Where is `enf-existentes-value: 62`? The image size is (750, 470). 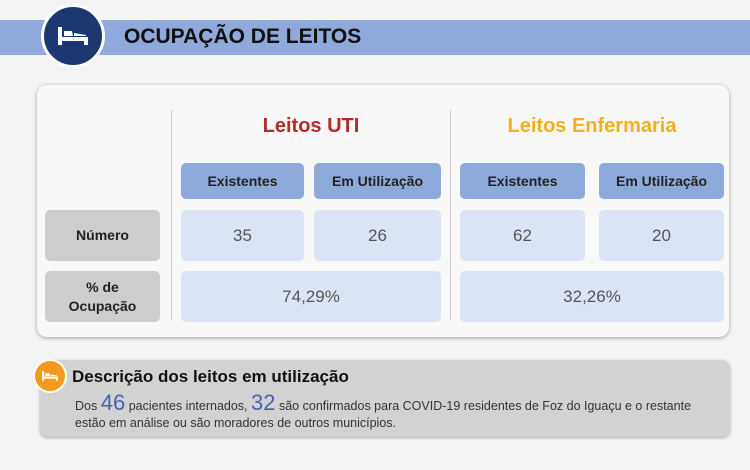
enf-existentes-value: 62 is located at coordinates (522, 235).